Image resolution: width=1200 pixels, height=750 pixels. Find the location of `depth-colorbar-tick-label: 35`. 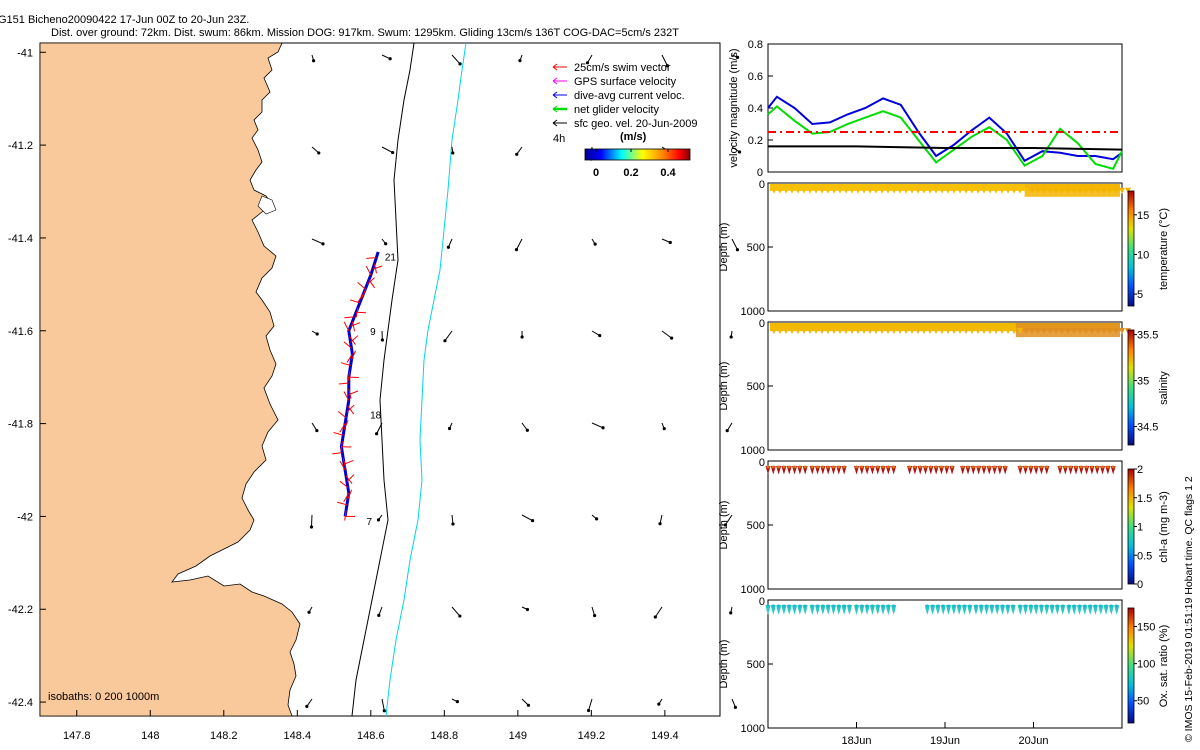

depth-colorbar-tick-label: 35 is located at coordinates (1143, 382).